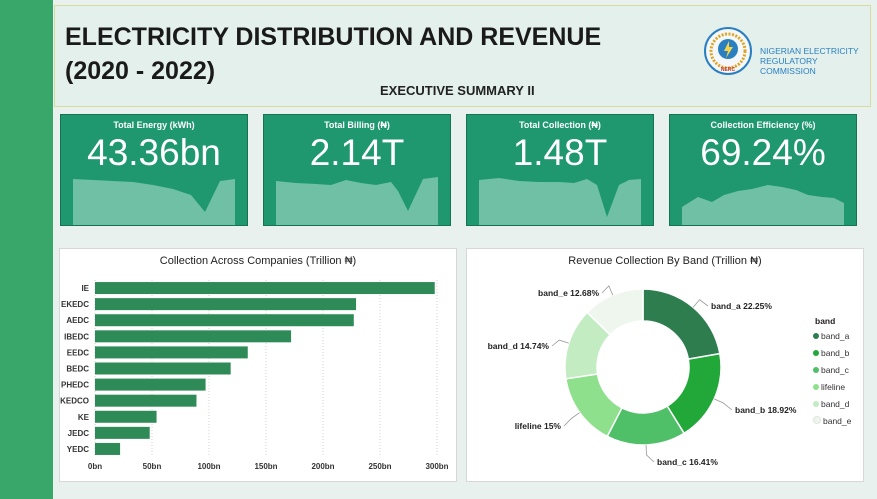 This screenshot has height=499, width=877. Describe the element at coordinates (322, 466) in the screenshot. I see `x-tick-label: 200bn` at that location.